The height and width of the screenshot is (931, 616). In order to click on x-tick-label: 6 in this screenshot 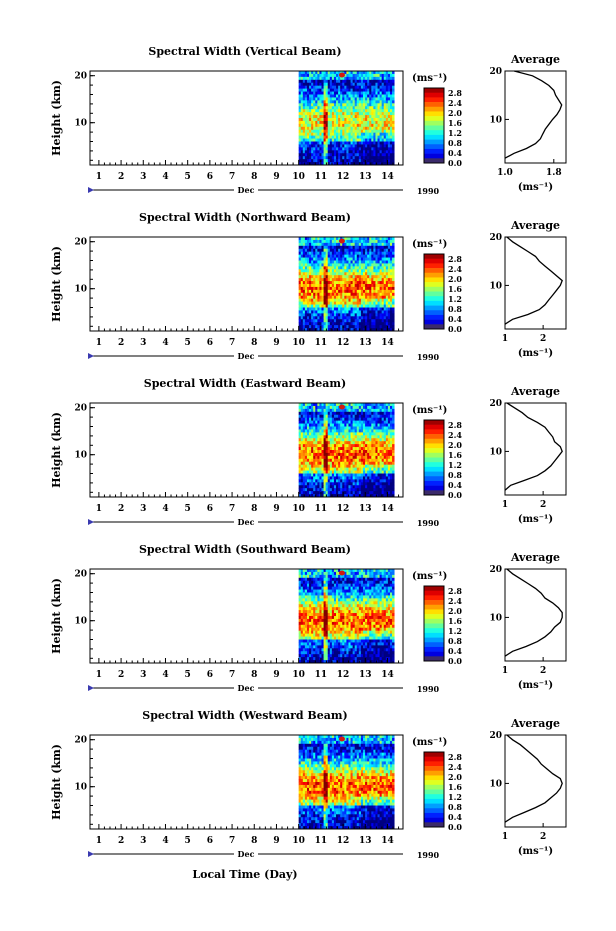, I will do `click(210, 343)`.